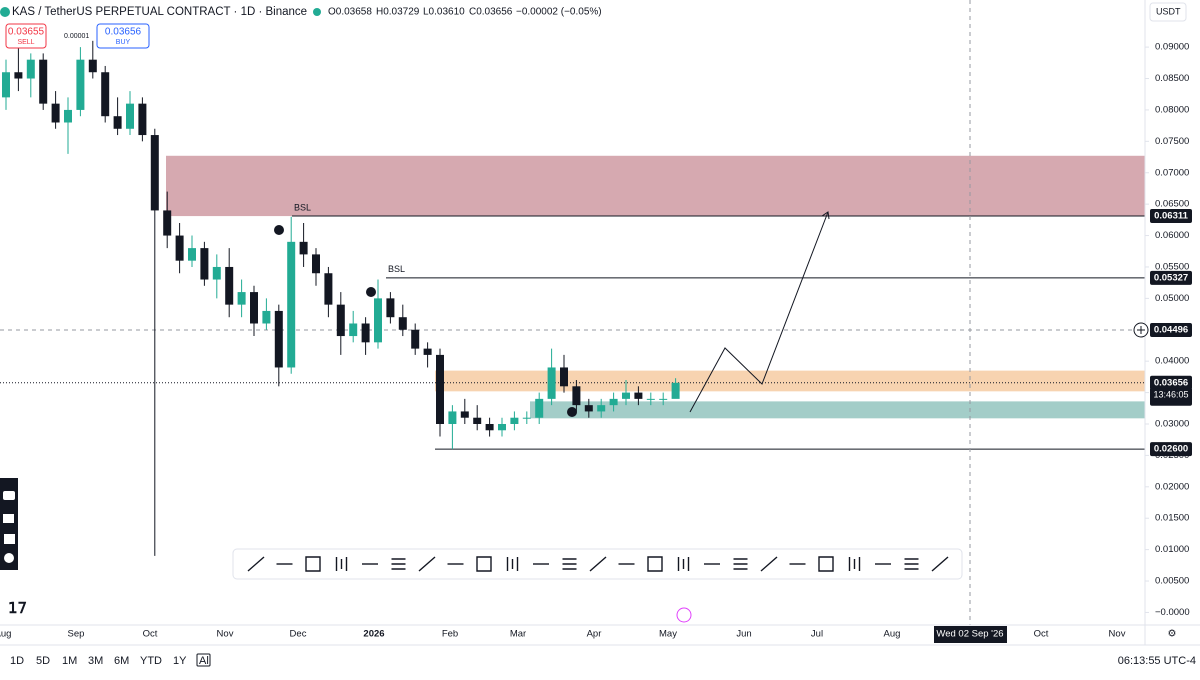  What do you see at coordinates (9, 539) in the screenshot?
I see `layers-button` at bounding box center [9, 539].